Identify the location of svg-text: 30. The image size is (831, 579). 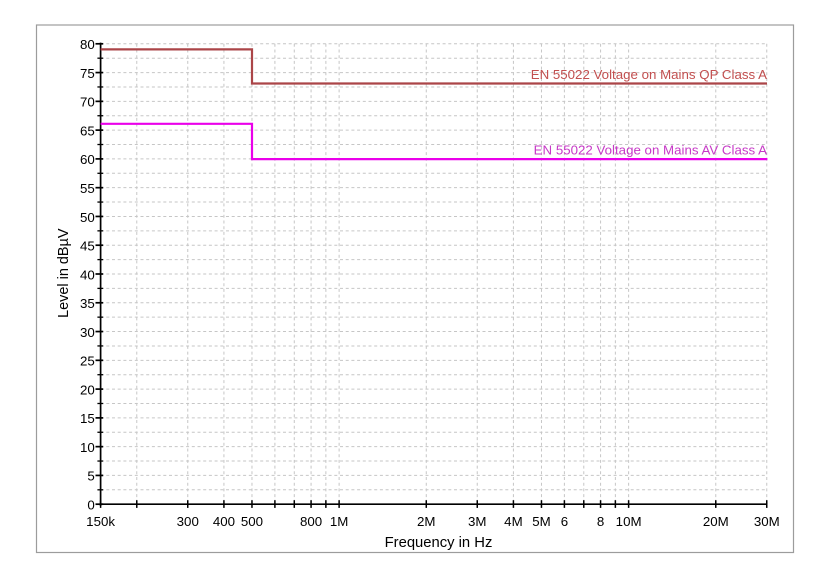
(87, 332).